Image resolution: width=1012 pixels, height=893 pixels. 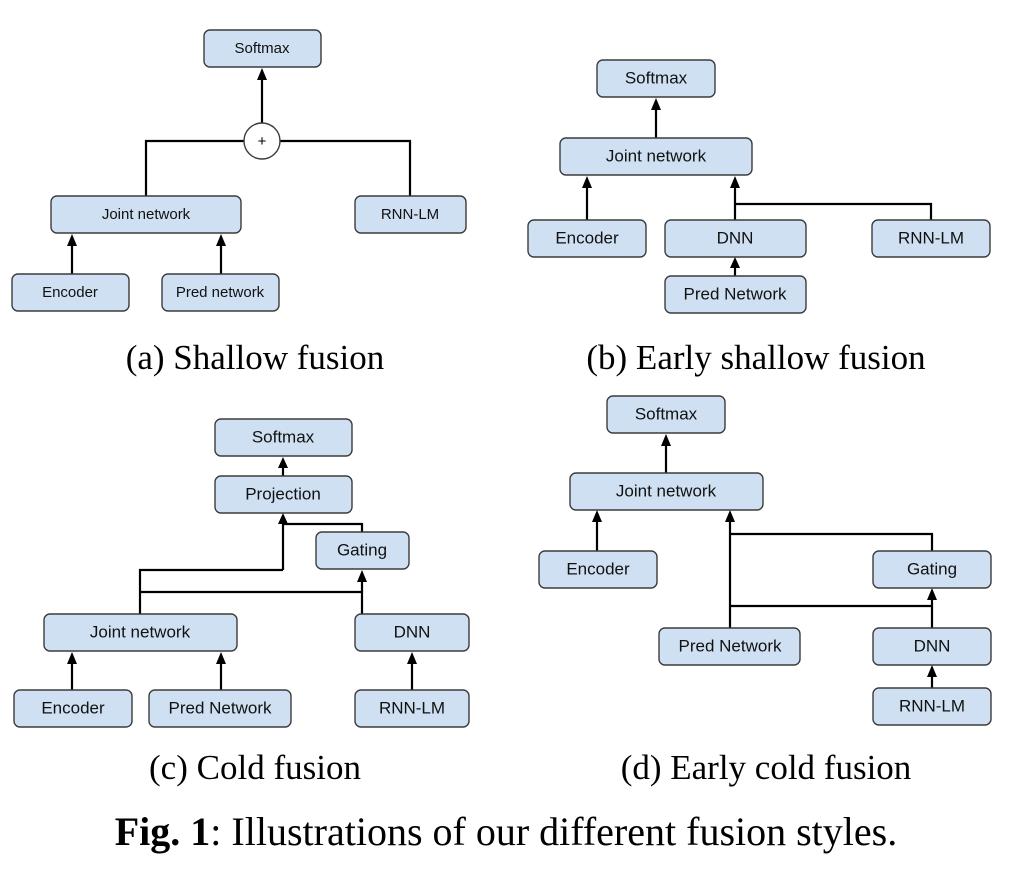 I want to click on d-edge-gating-joint, so click(x=832, y=541).